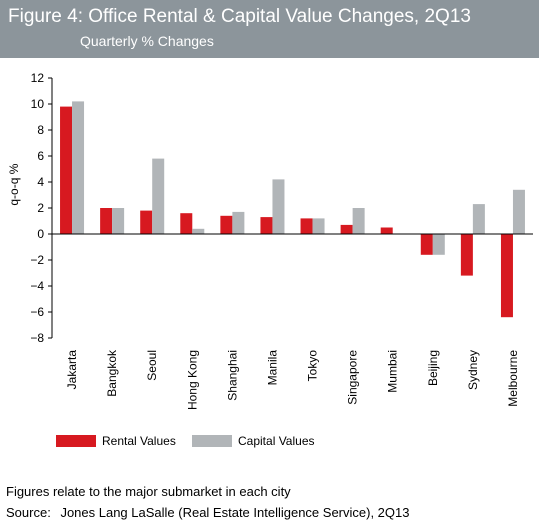 This screenshot has width=539, height=530. Describe the element at coordinates (37, 286) in the screenshot. I see `y-tick-label: −4` at that location.